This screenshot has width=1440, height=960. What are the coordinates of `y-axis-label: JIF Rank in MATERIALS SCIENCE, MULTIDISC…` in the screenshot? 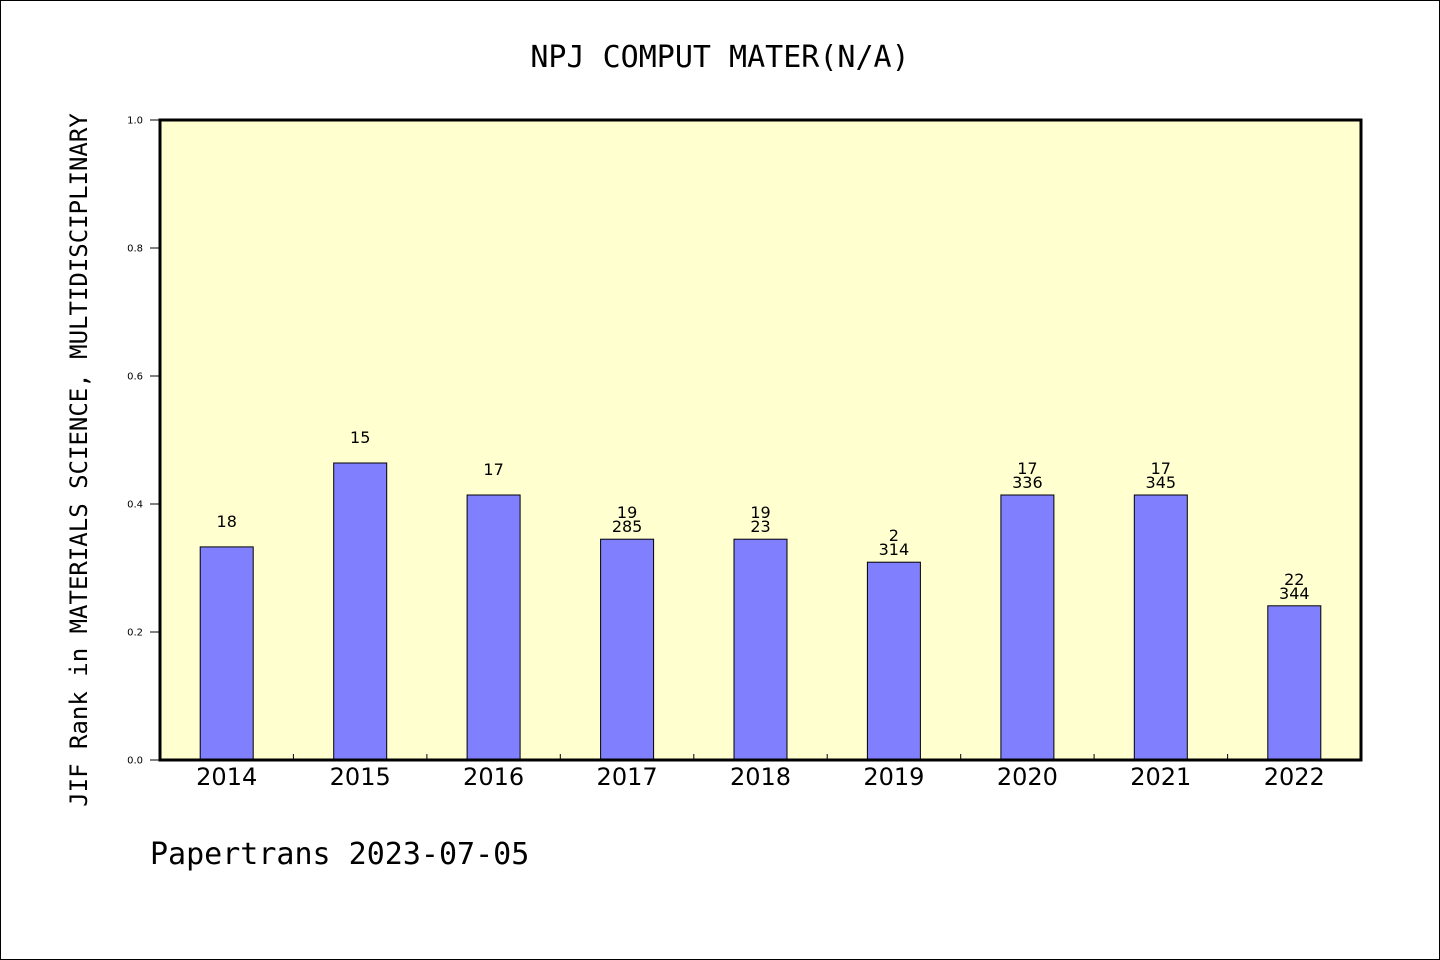 It's located at (79, 460).